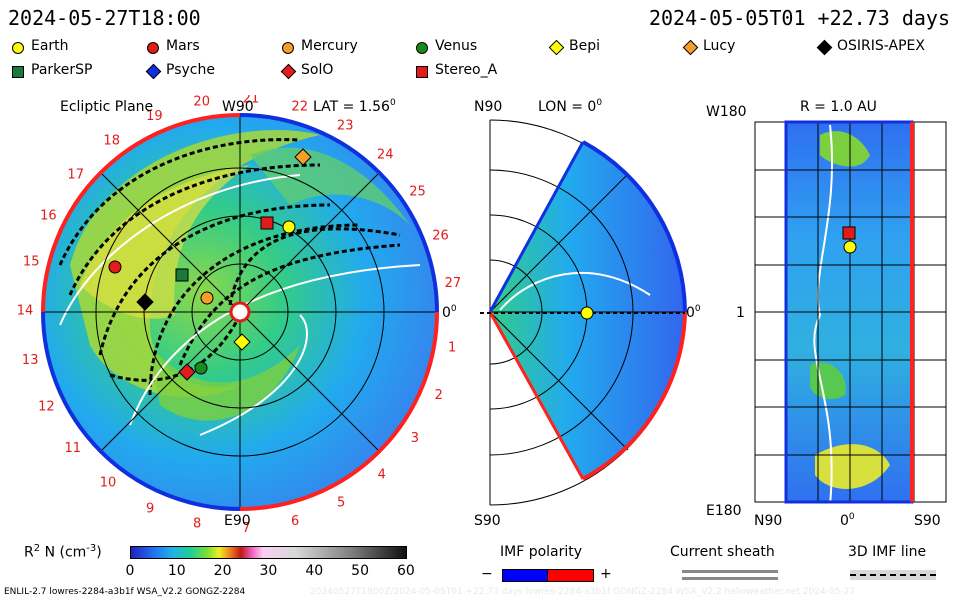 This screenshot has height=600, width=960. I want to click on time-label: 2024-05-27T18:00, so click(104, 18).